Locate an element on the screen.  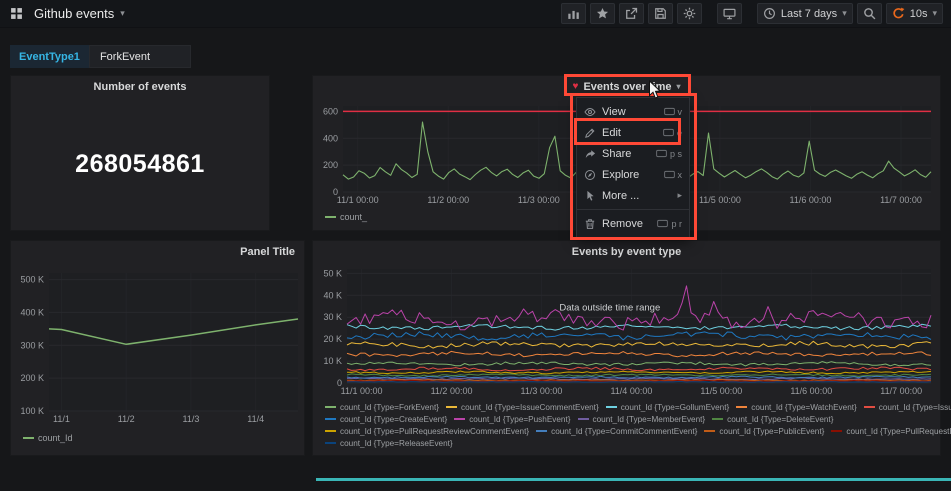
refresh-interval-label: 10s is located at coordinates (918, 13).